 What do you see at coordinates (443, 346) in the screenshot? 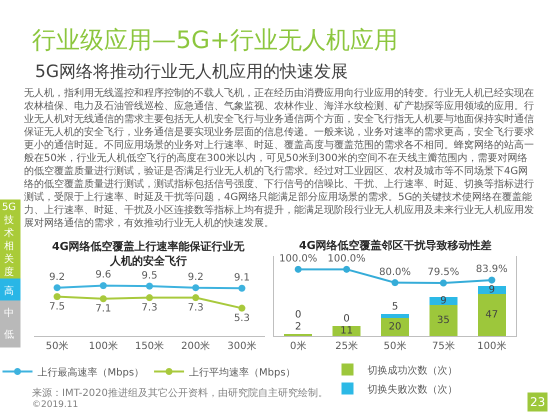
I see `x-tick-label: 75米` at bounding box center [443, 346].